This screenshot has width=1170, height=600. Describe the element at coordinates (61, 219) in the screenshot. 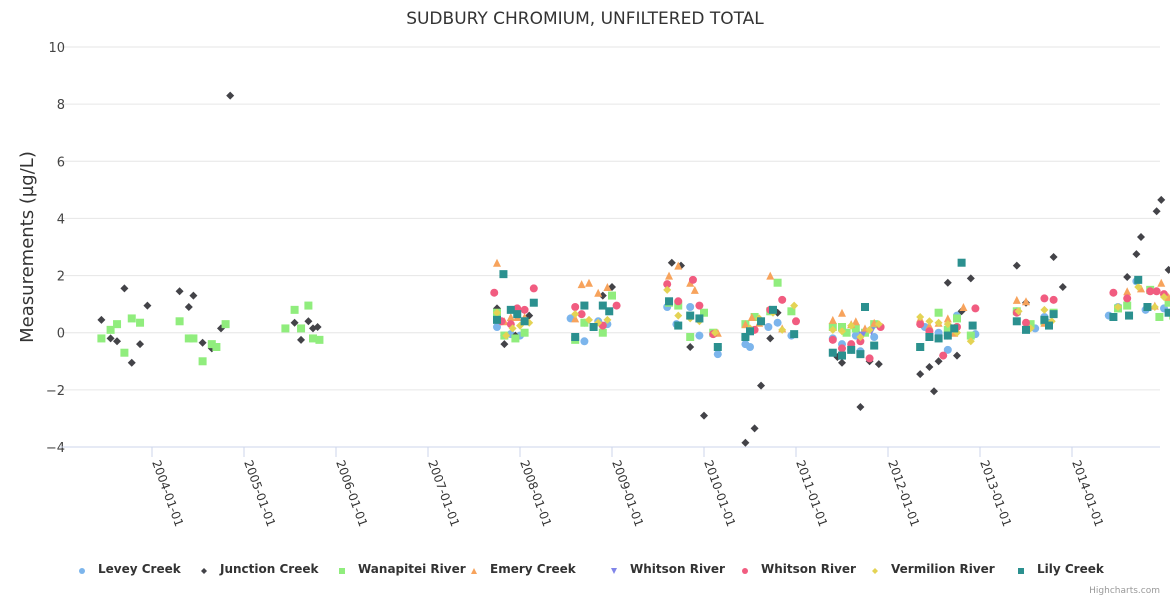

I see `y-tick-label: 4` at that location.